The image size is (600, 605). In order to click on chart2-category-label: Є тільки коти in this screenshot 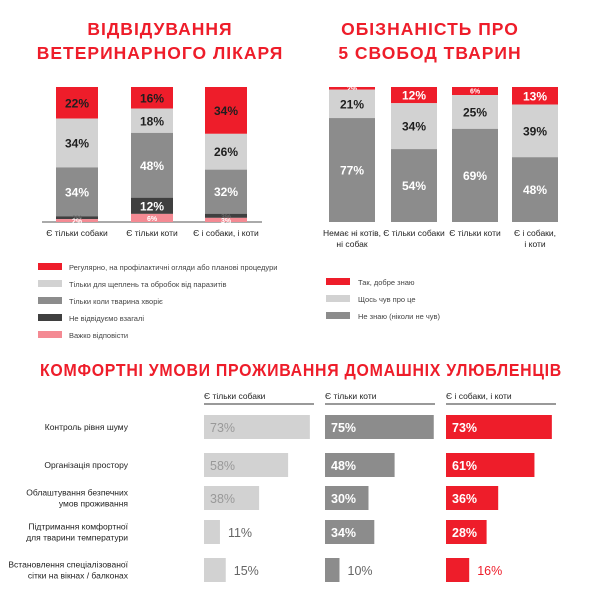, I will do `click(475, 233)`.